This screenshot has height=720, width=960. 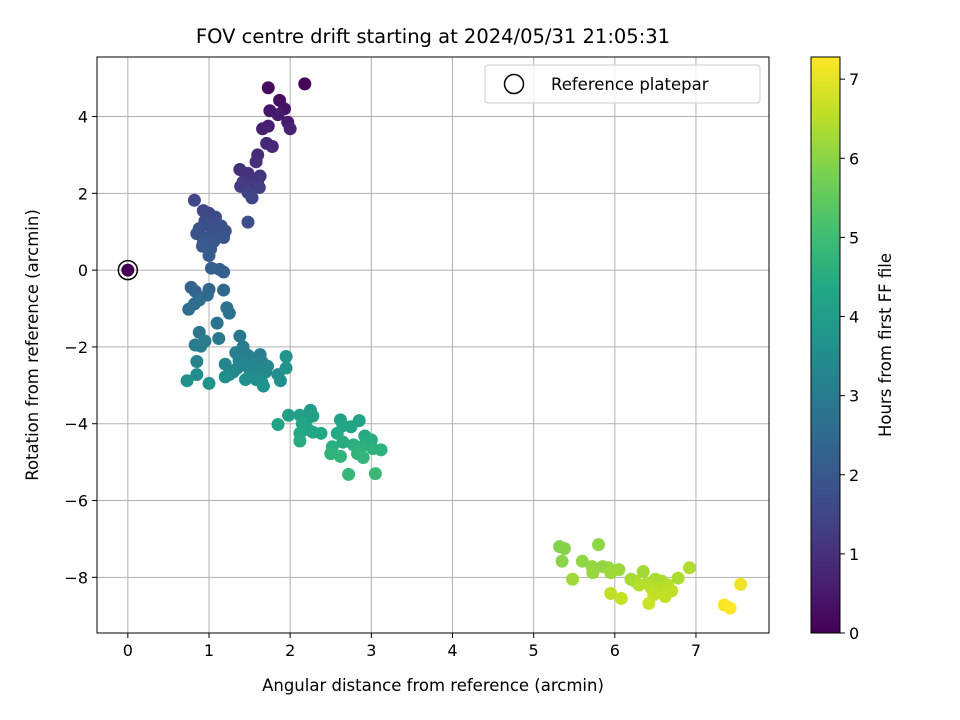 I want to click on colorbar-tick-label: 6, so click(x=854, y=158).